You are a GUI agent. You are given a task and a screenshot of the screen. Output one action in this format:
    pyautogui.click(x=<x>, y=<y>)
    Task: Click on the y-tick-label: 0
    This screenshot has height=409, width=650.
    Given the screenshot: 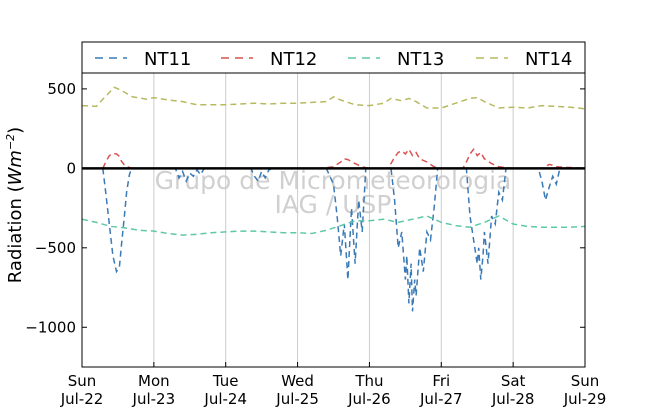 What is the action you would take?
    pyautogui.click(x=71, y=168)
    